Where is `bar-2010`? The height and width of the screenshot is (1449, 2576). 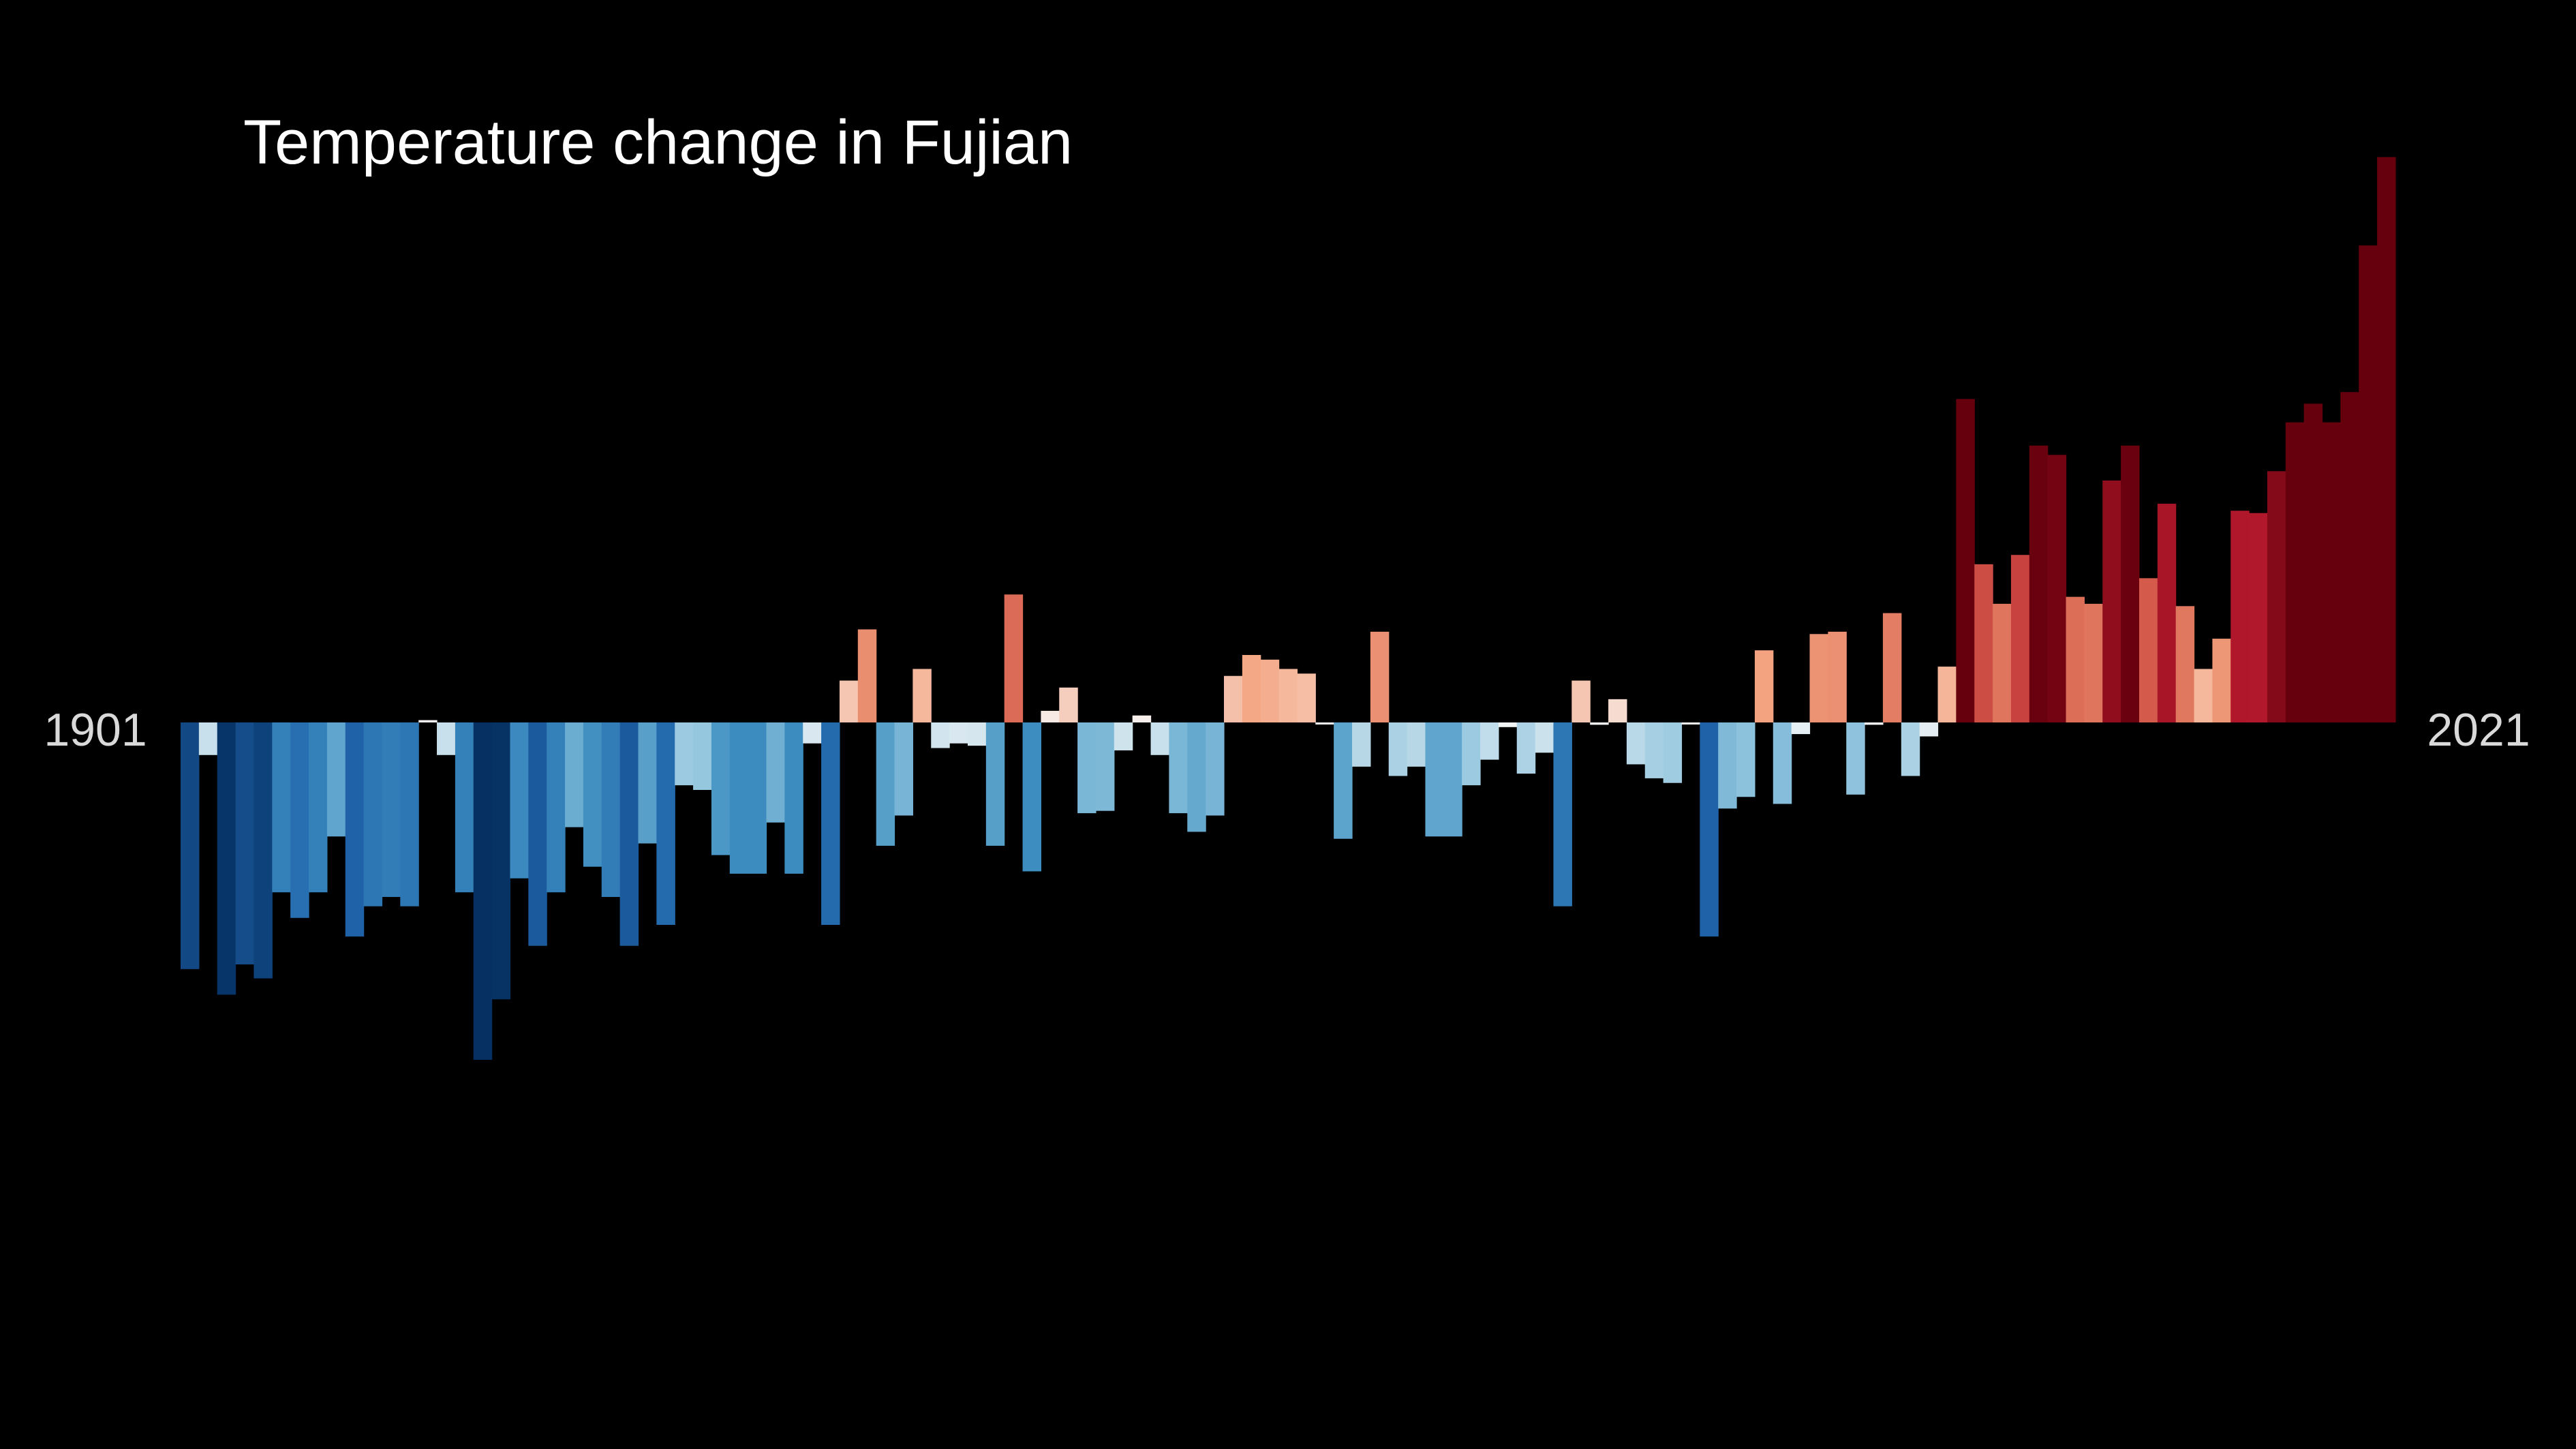
bar-2010 is located at coordinates (2185, 664).